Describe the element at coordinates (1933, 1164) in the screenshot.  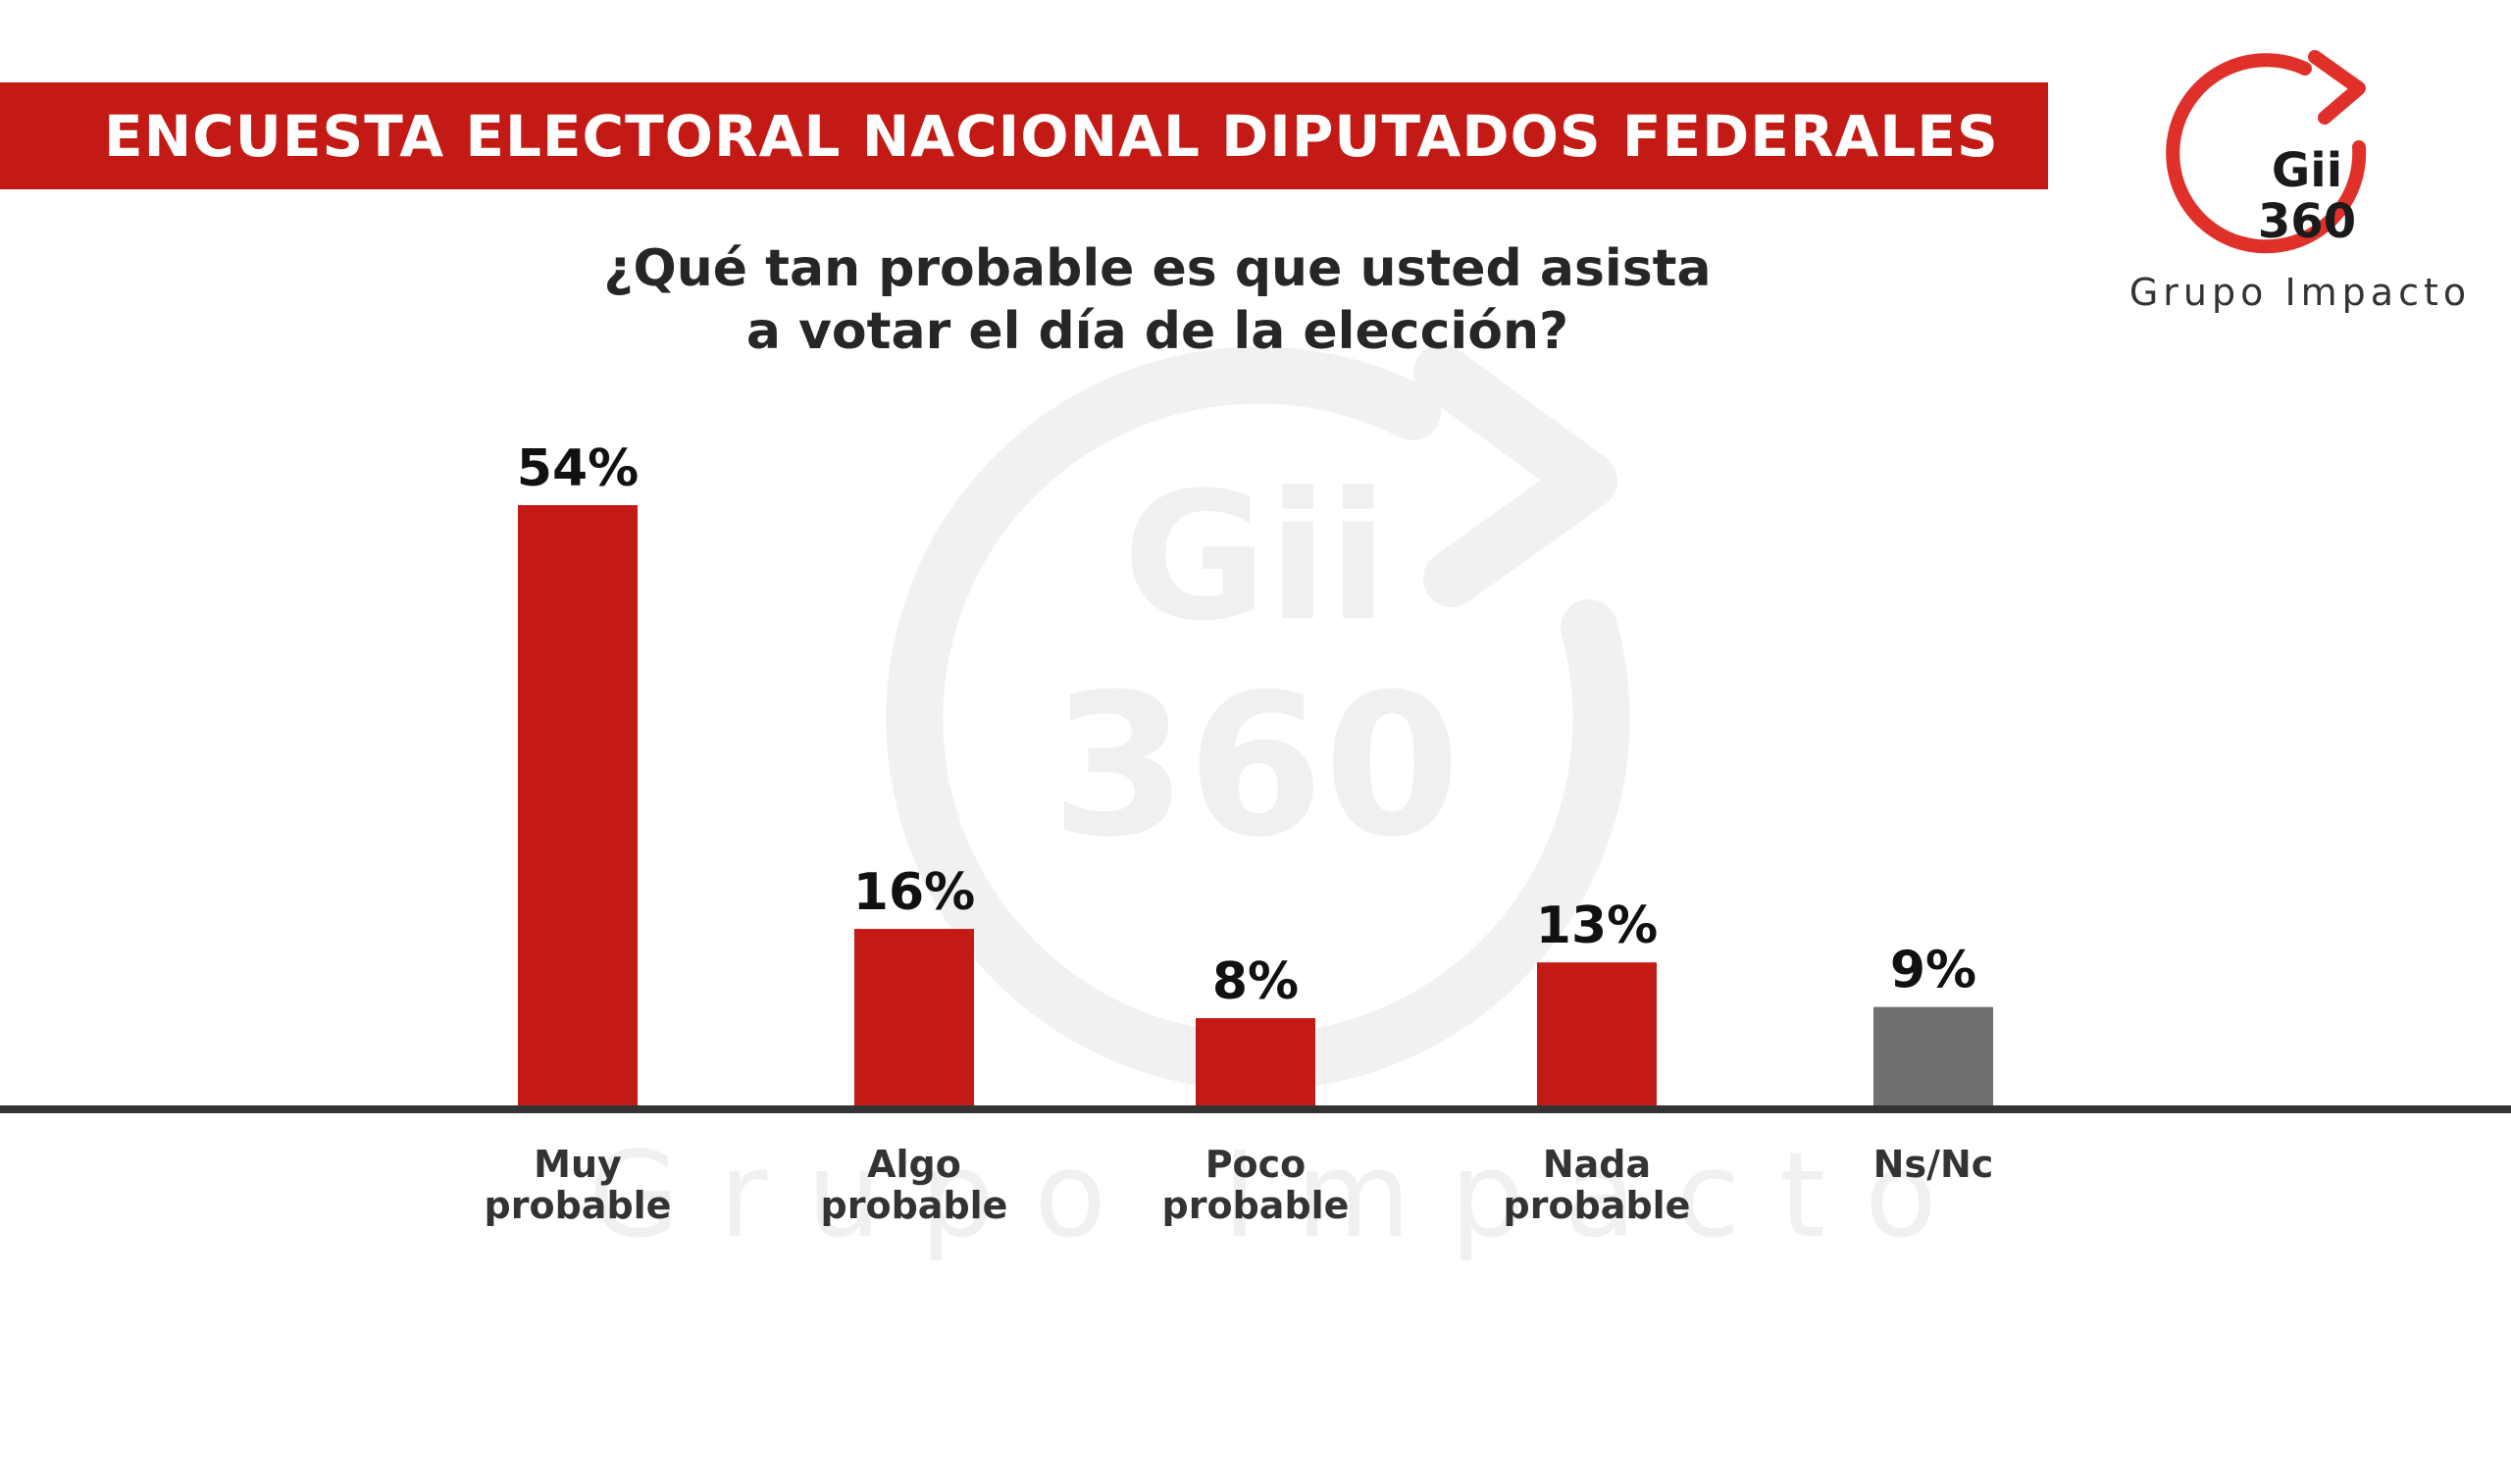
I see `category-label-5-line-1: Ns/Nc` at that location.